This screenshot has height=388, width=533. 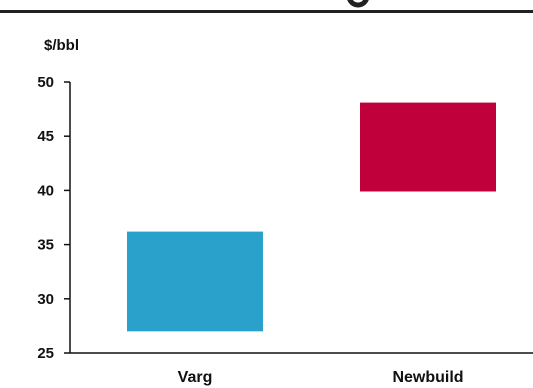 What do you see at coordinates (195, 281) in the screenshot?
I see `range-bar-varg` at bounding box center [195, 281].